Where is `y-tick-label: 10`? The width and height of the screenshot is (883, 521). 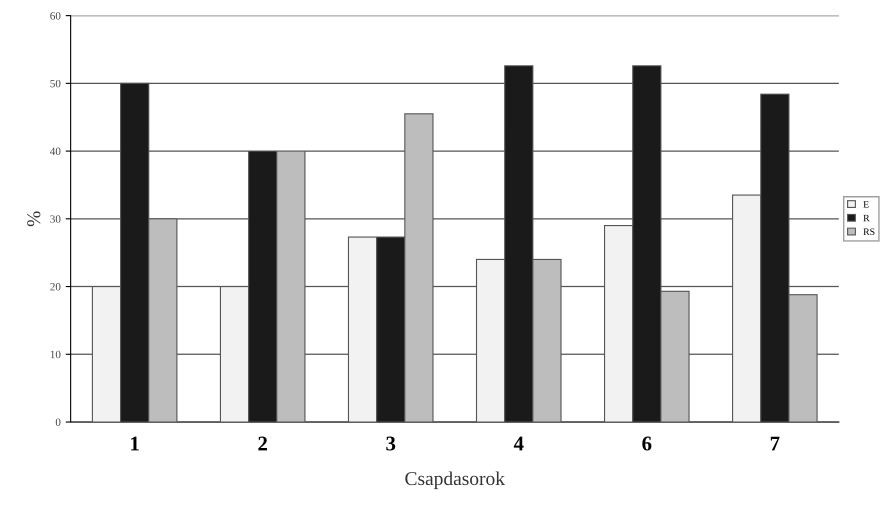 y-tick-label: 10 is located at coordinates (55, 354).